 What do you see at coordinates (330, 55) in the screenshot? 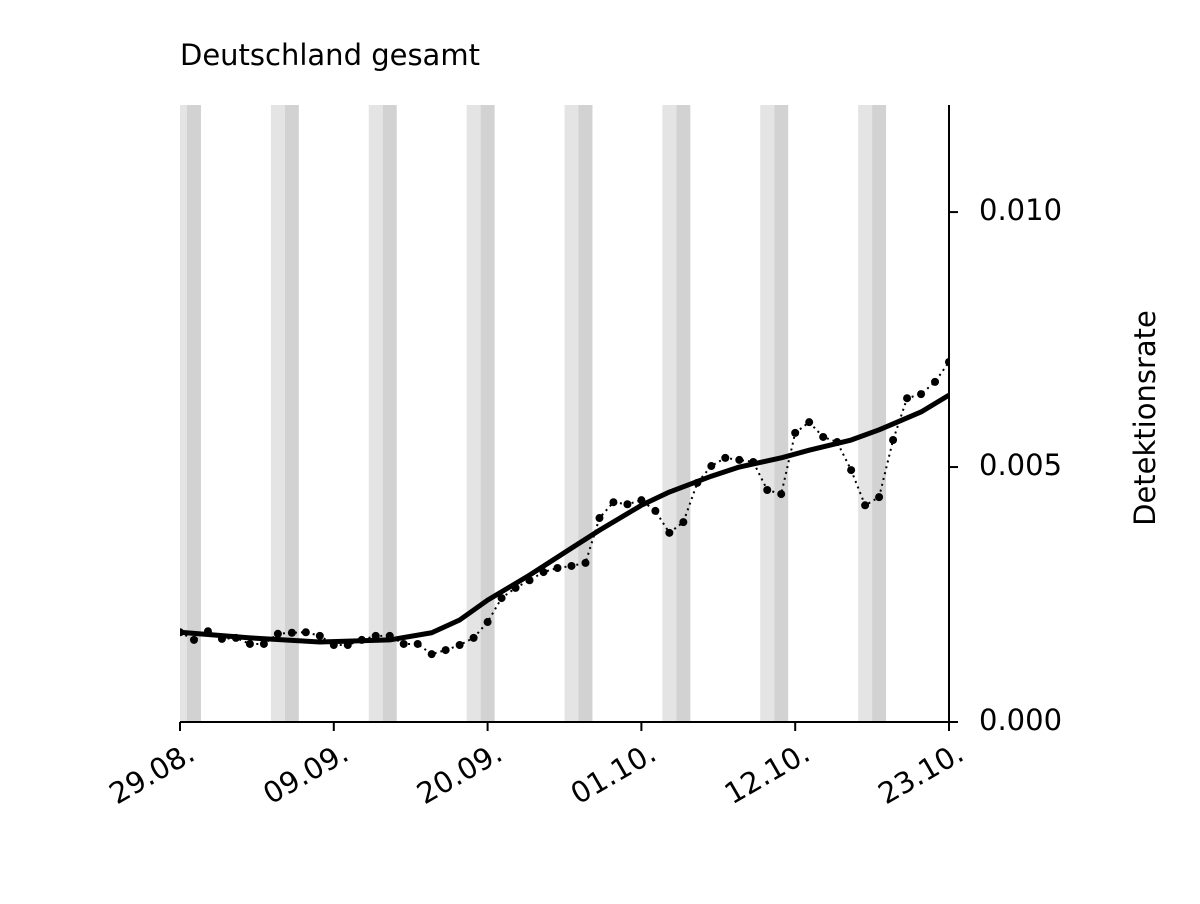
I see `chart-title: Deutschland gesamt` at bounding box center [330, 55].